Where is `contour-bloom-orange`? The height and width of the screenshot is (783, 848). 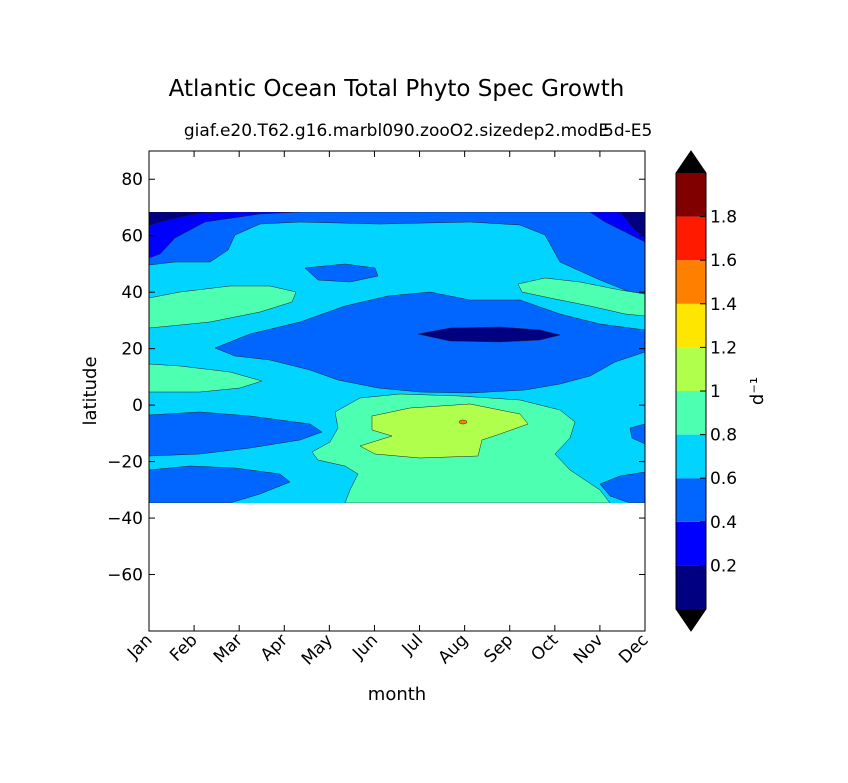
contour-bloom-orange is located at coordinates (463, 422).